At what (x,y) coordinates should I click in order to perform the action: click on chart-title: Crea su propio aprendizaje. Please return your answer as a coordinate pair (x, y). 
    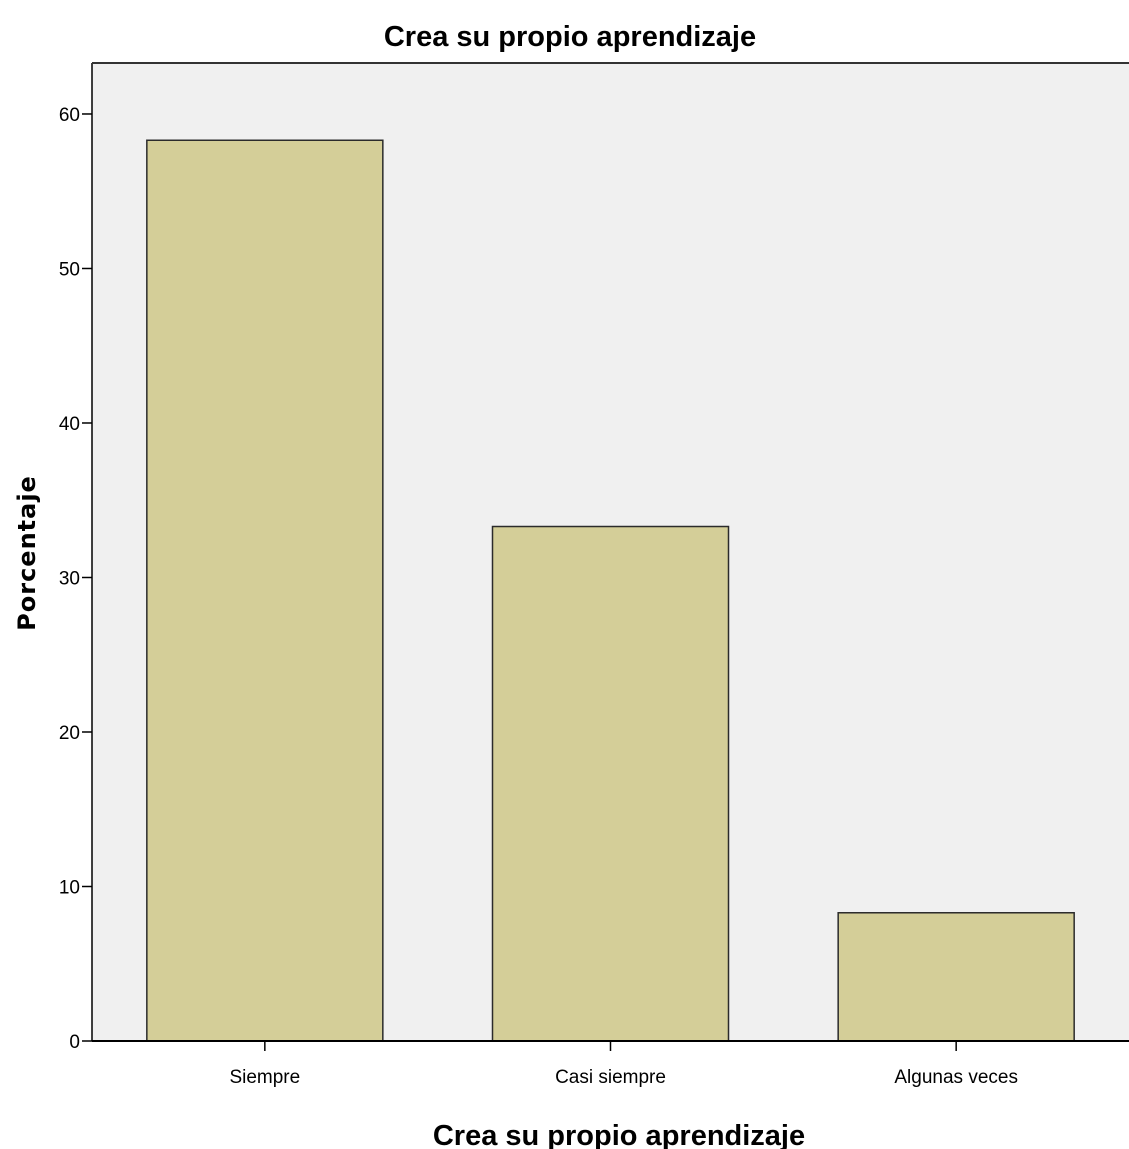
    Looking at the image, I should click on (570, 37).